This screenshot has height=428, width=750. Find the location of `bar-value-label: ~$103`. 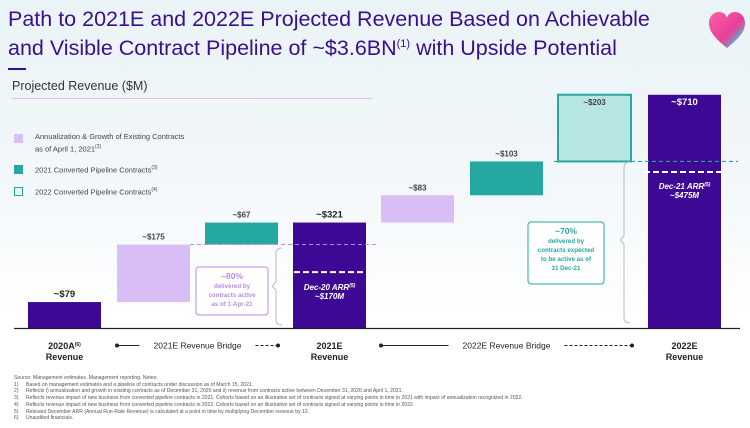

bar-value-label: ~$103 is located at coordinates (506, 153).